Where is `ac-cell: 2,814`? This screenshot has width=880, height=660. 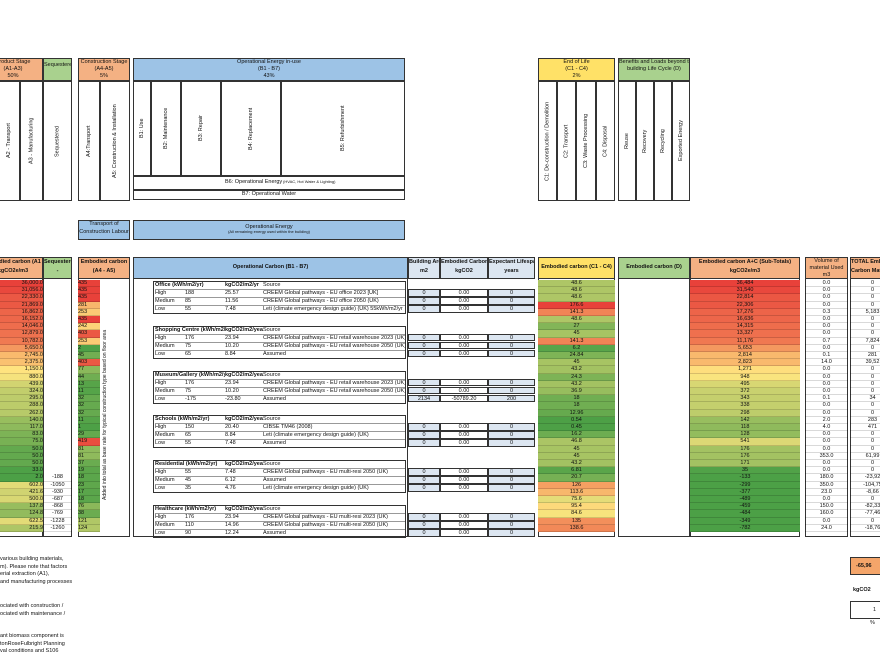 ac-cell: 2,814 is located at coordinates (745, 356).